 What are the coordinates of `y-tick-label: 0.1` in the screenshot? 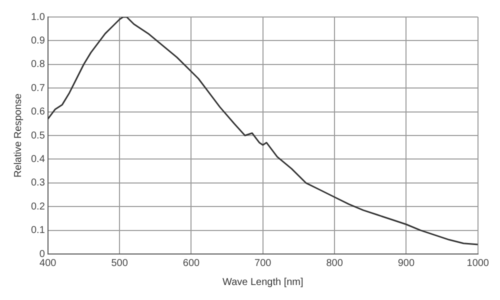 It's located at (38, 230).